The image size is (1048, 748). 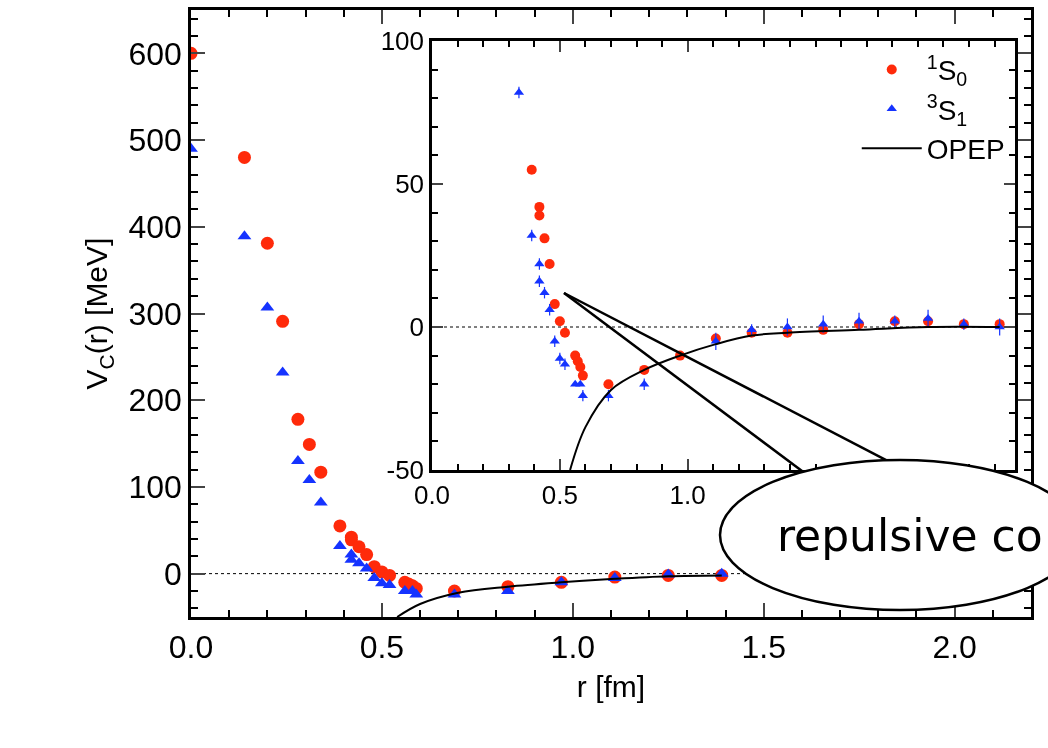 What do you see at coordinates (965, 150) in the screenshot?
I see `legend-label: OPEP` at bounding box center [965, 150].